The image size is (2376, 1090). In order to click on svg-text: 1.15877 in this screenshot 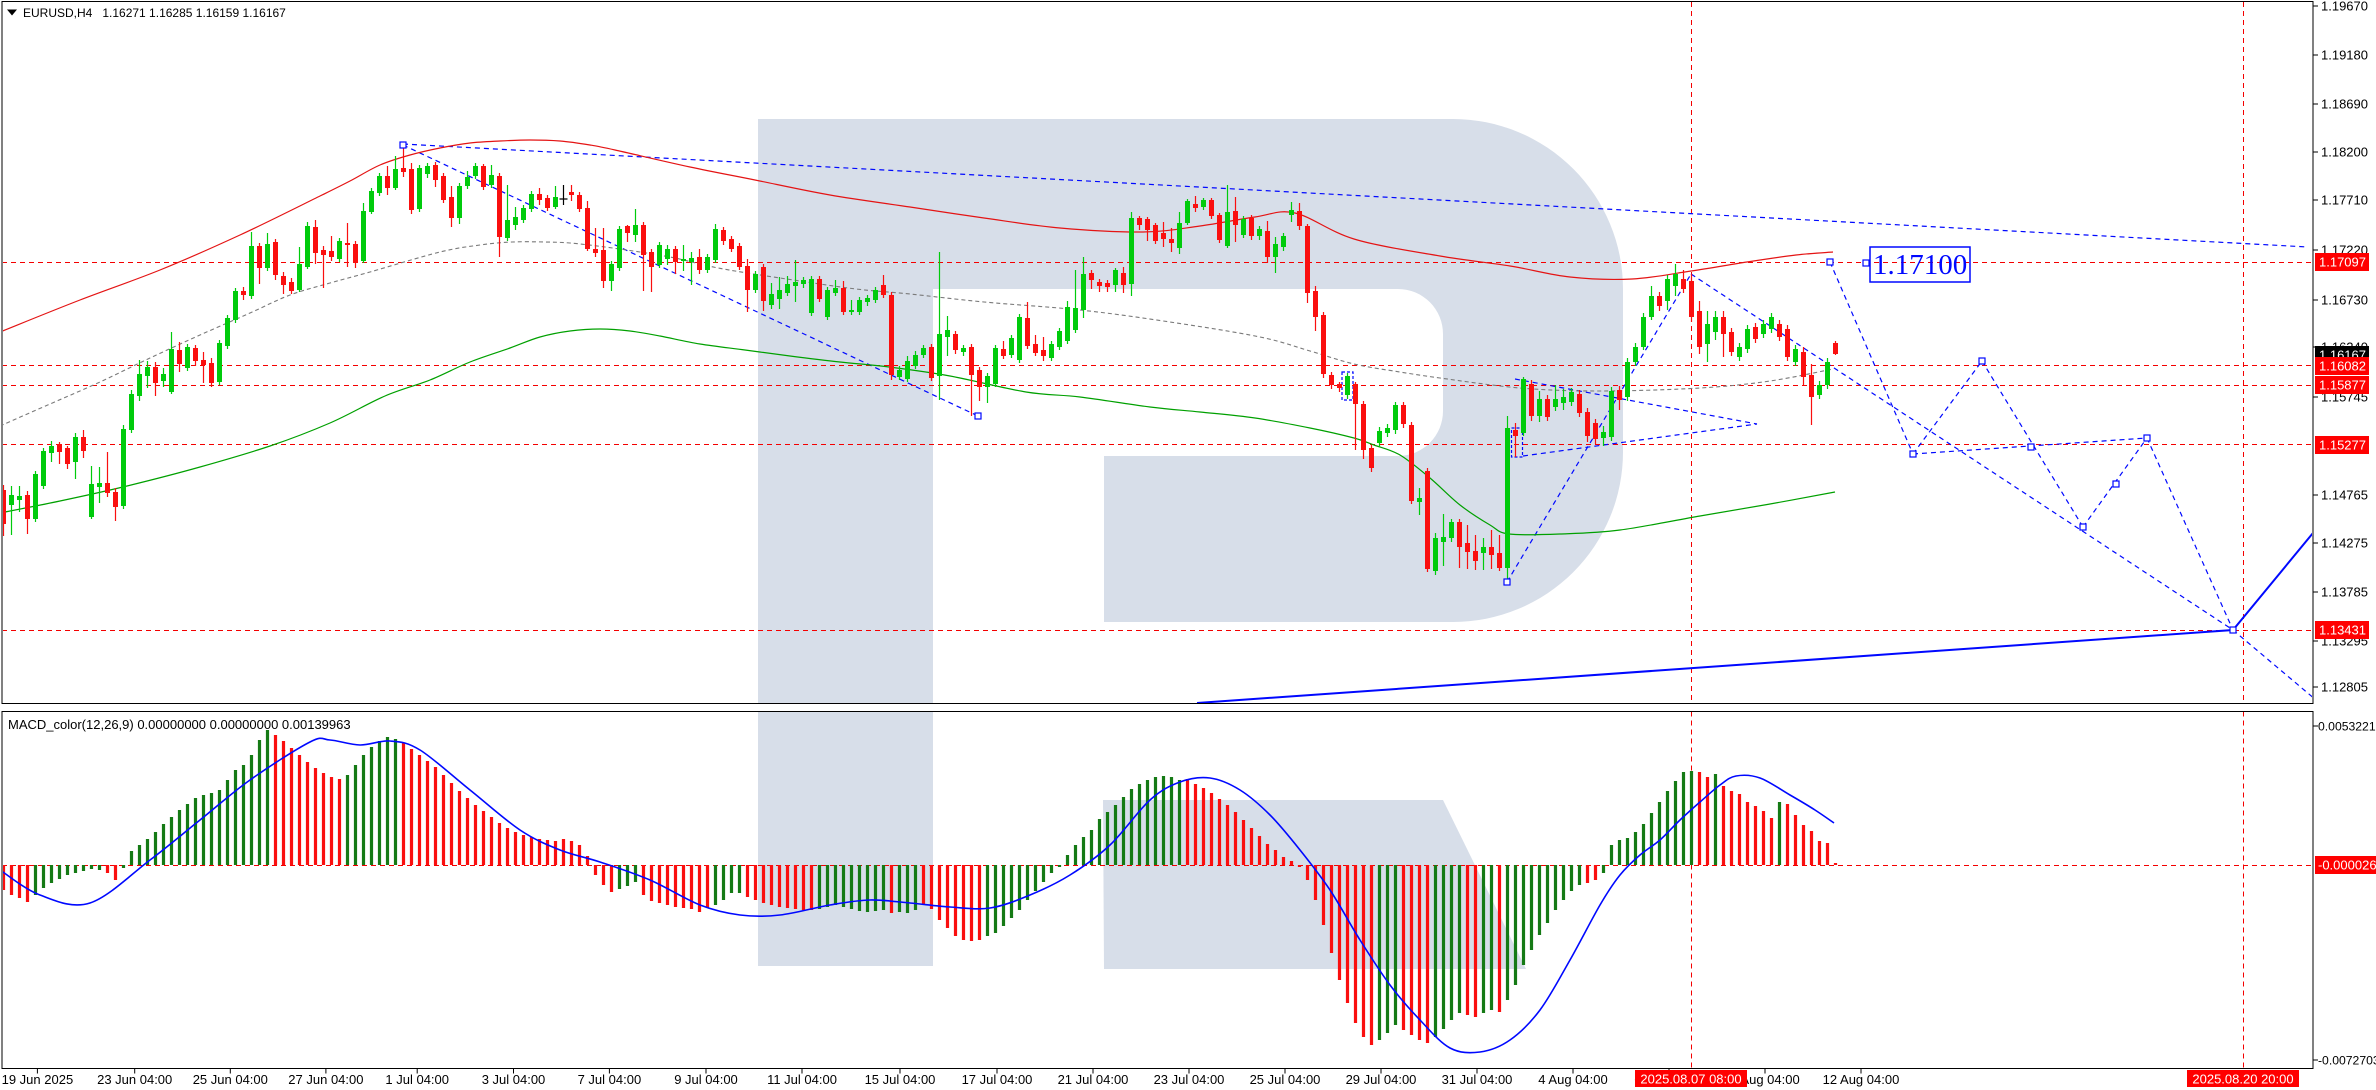, I will do `click(2342, 385)`.